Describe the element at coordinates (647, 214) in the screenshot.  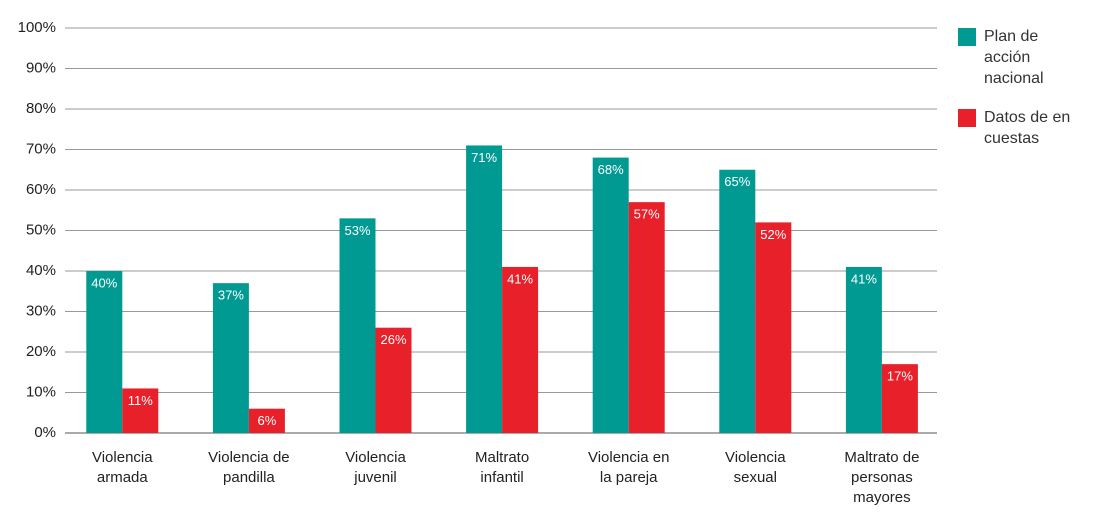
I see `value-label: 57%` at that location.